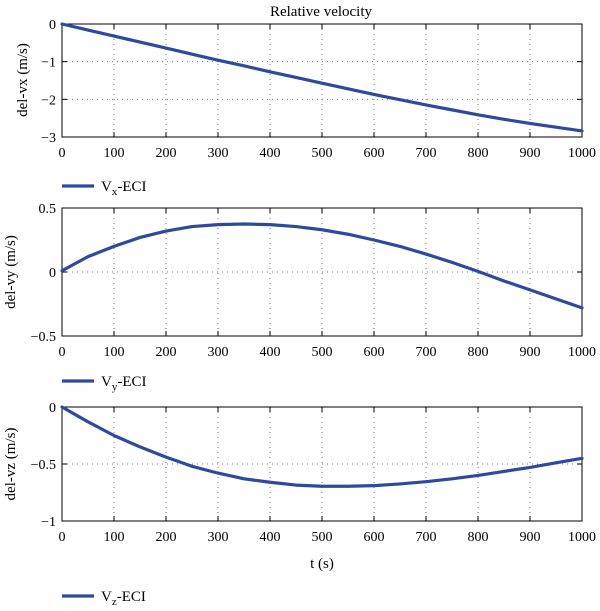 This screenshot has height=611, width=600. I want to click on x-tick-label-vx: 300, so click(218, 153).